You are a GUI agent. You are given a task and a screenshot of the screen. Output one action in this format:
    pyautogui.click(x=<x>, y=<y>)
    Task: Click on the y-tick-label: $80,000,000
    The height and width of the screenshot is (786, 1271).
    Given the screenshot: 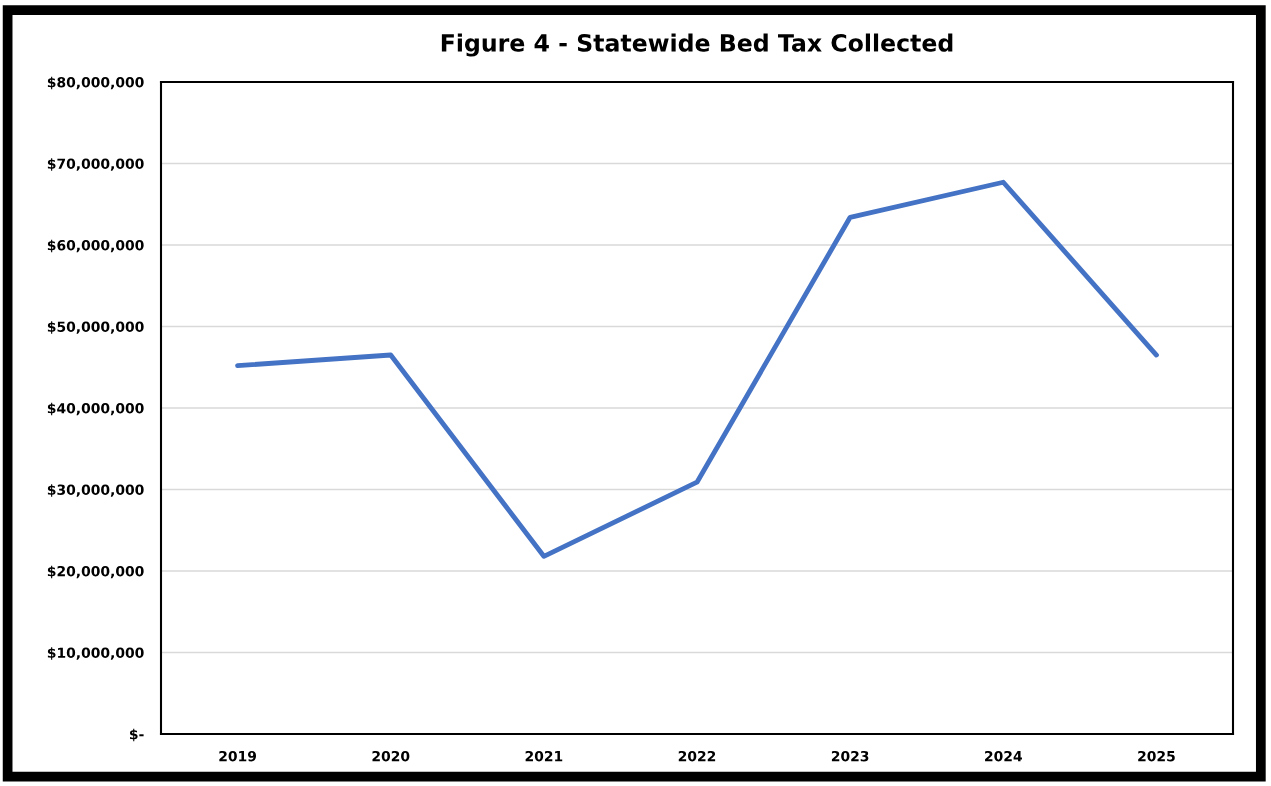 What is the action you would take?
    pyautogui.click(x=95, y=83)
    